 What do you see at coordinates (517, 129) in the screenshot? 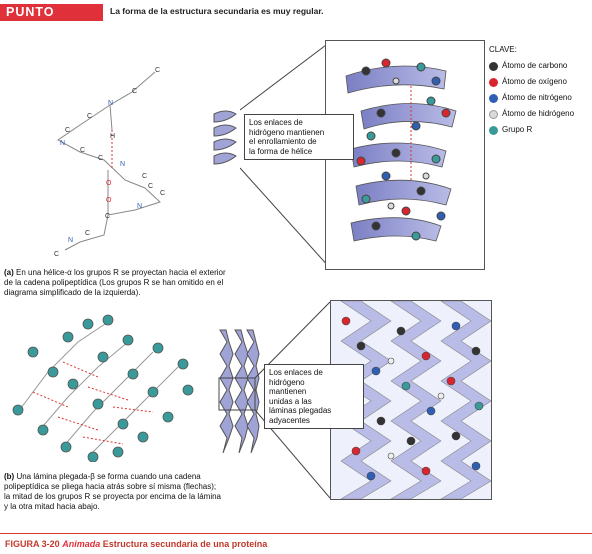
I see `key-label: Grupo R` at bounding box center [517, 129].